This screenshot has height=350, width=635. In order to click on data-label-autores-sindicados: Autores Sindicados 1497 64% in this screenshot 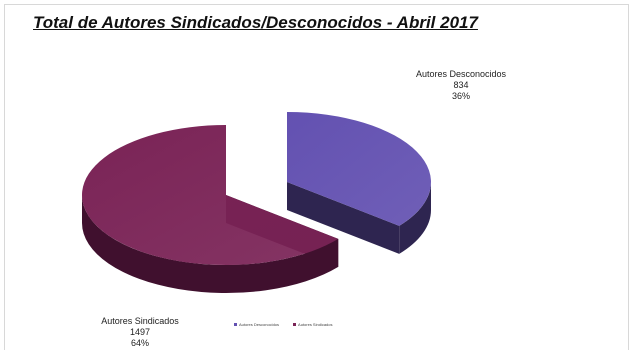, I will do `click(140, 332)`.